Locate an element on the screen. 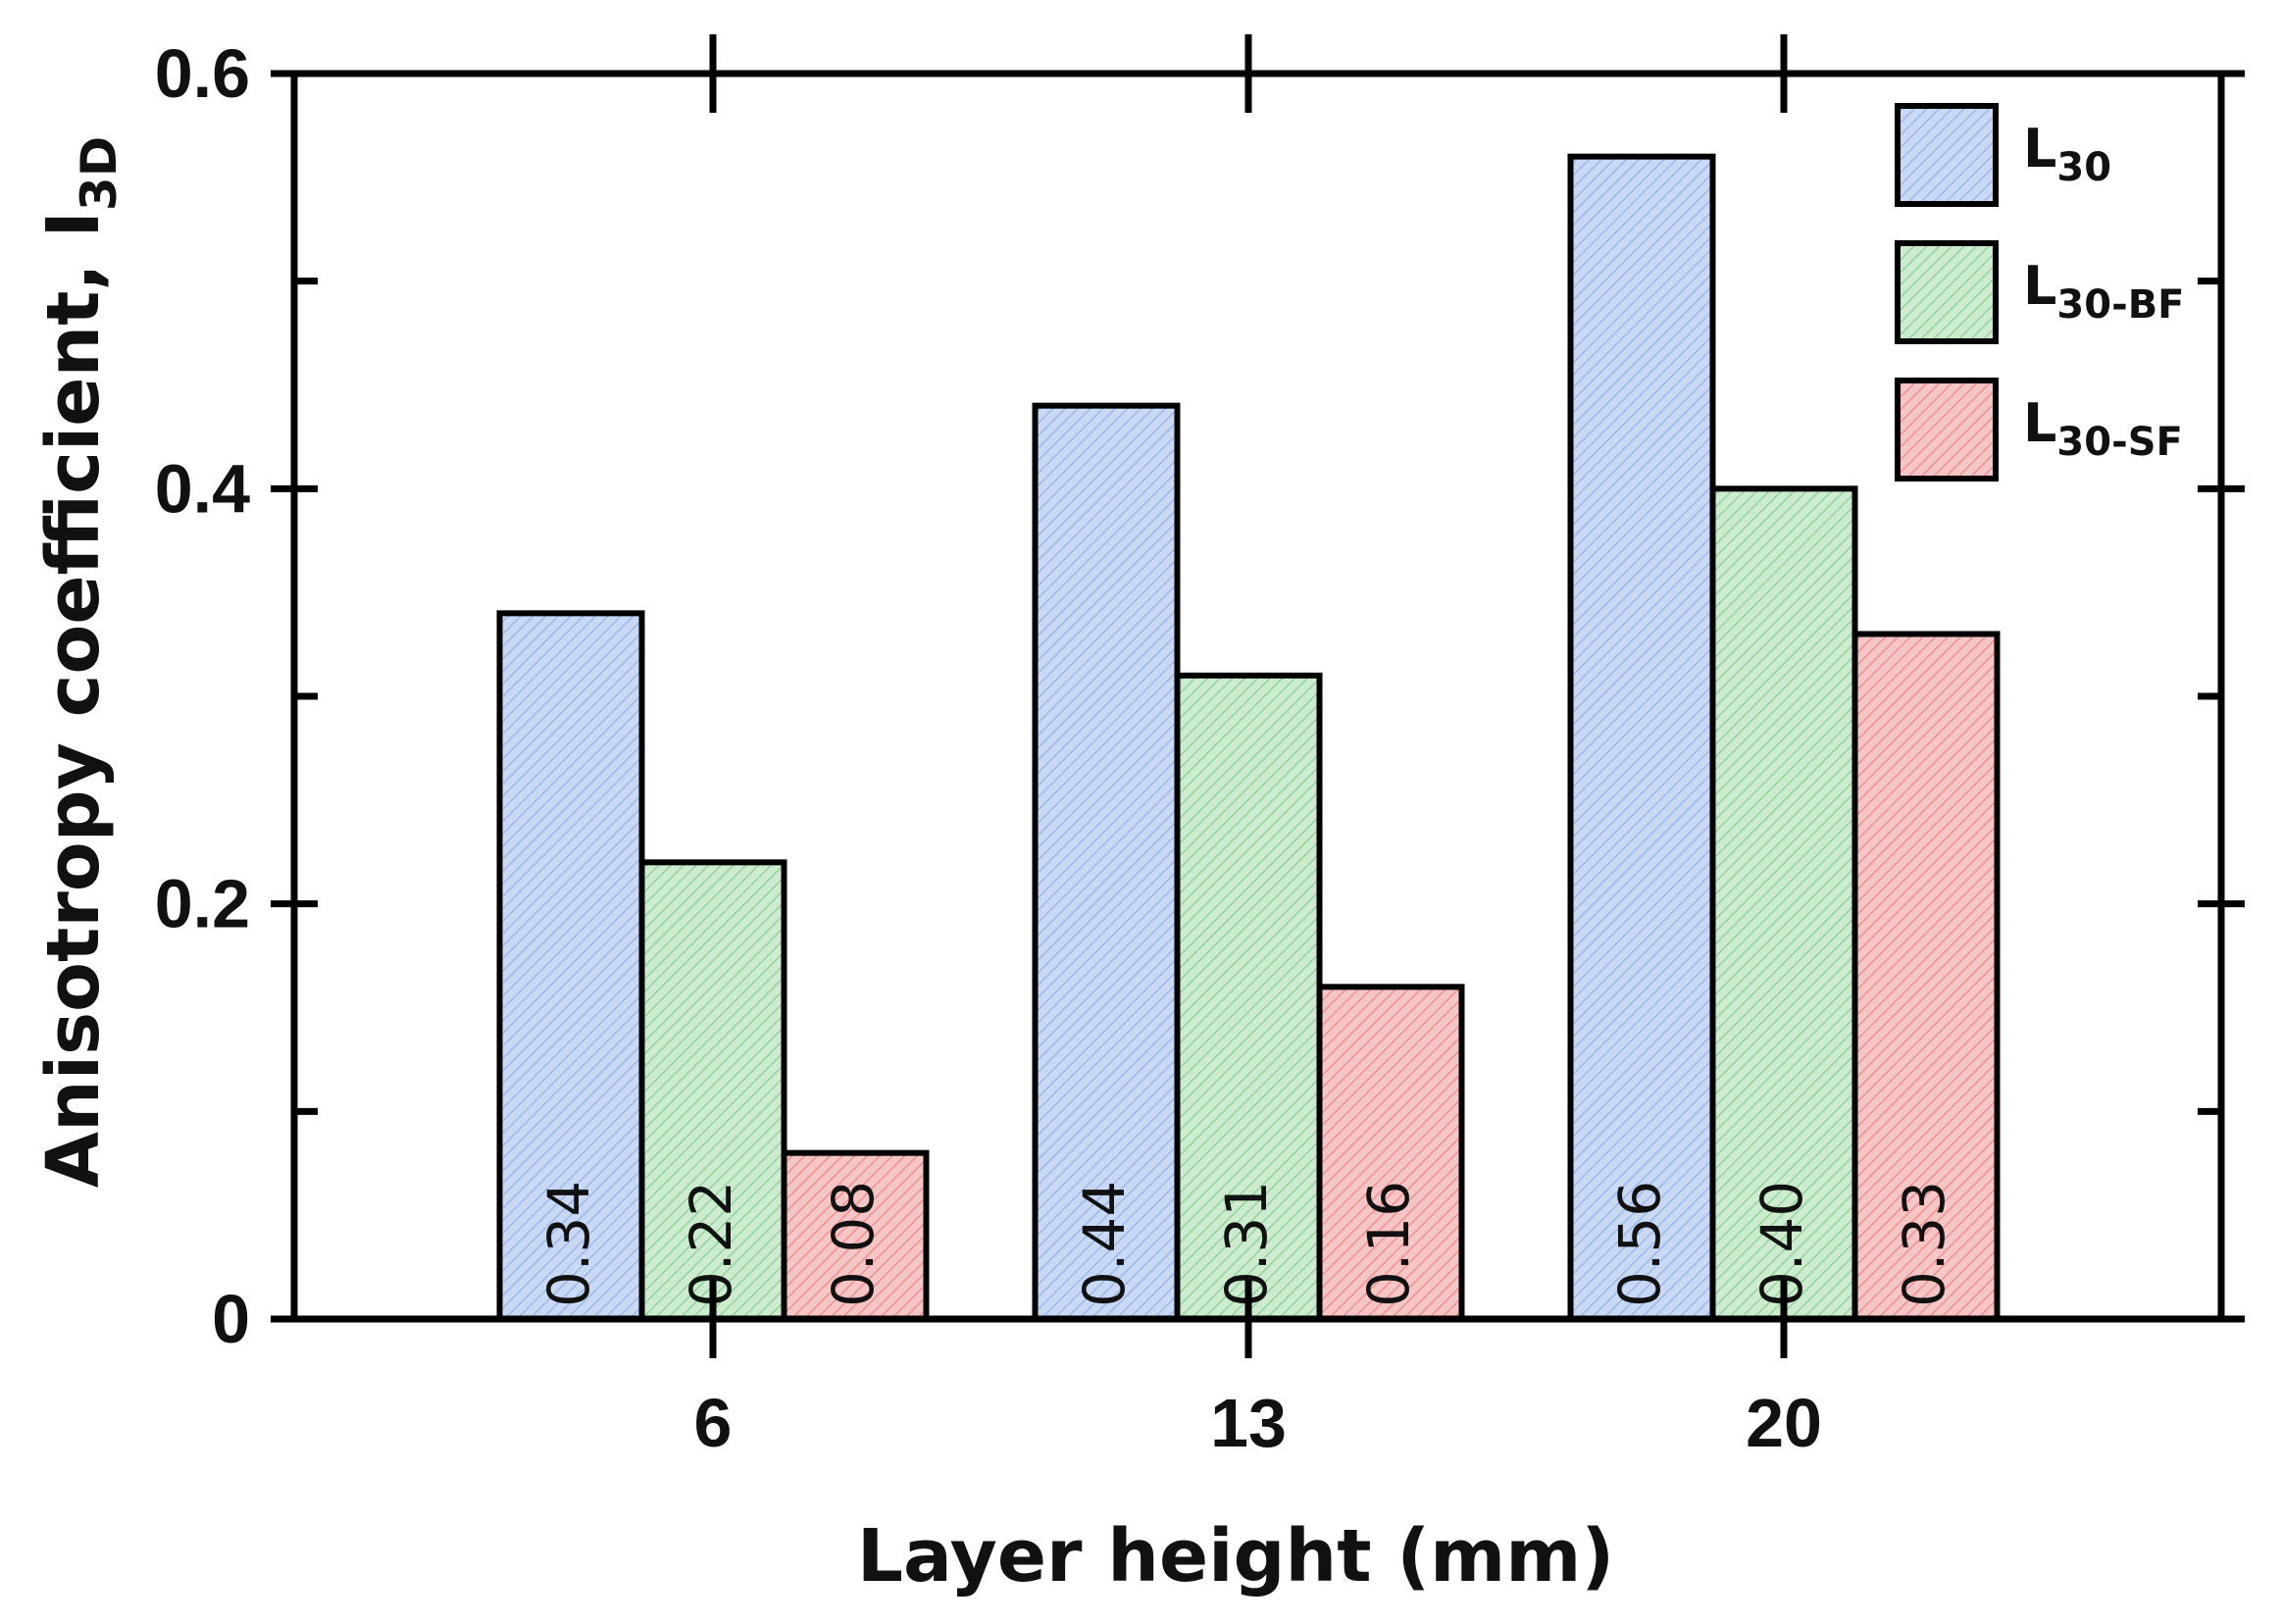 This screenshot has height=1624, width=2282. legend-item-2: L30-SF is located at coordinates (2039, 430).